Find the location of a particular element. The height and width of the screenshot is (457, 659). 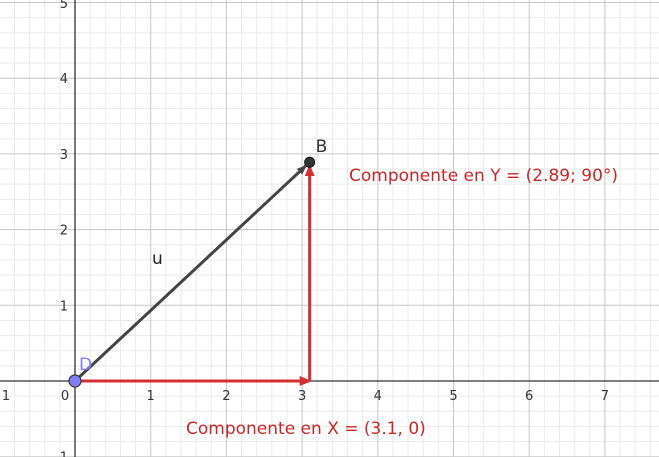

x-tick-labels: 1 0 1 2 3 4 5 6 7 is located at coordinates (305, 396).